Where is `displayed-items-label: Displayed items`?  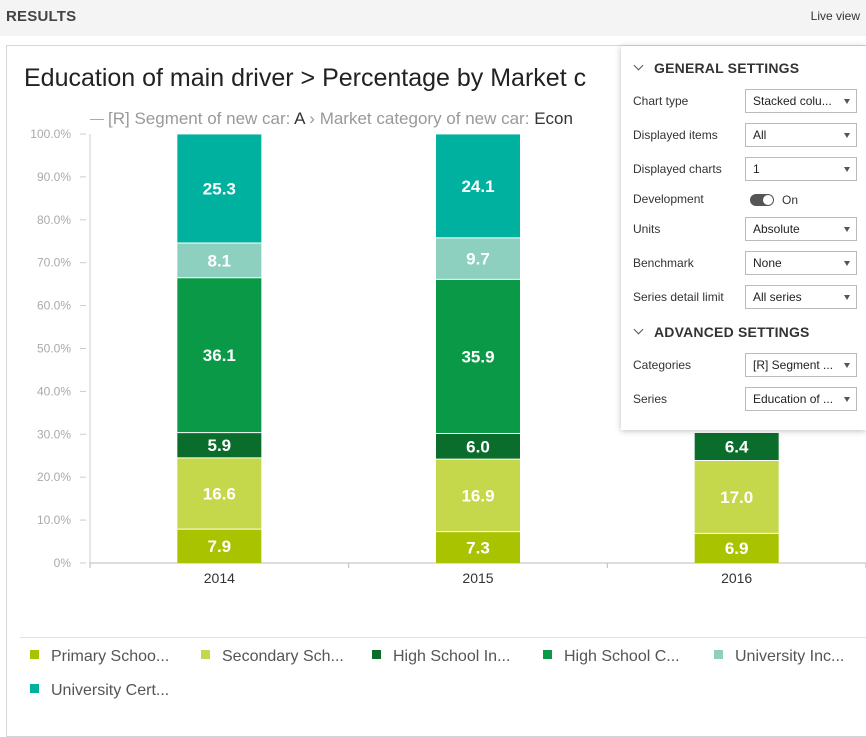
displayed-items-label: Displayed items is located at coordinates (675, 135).